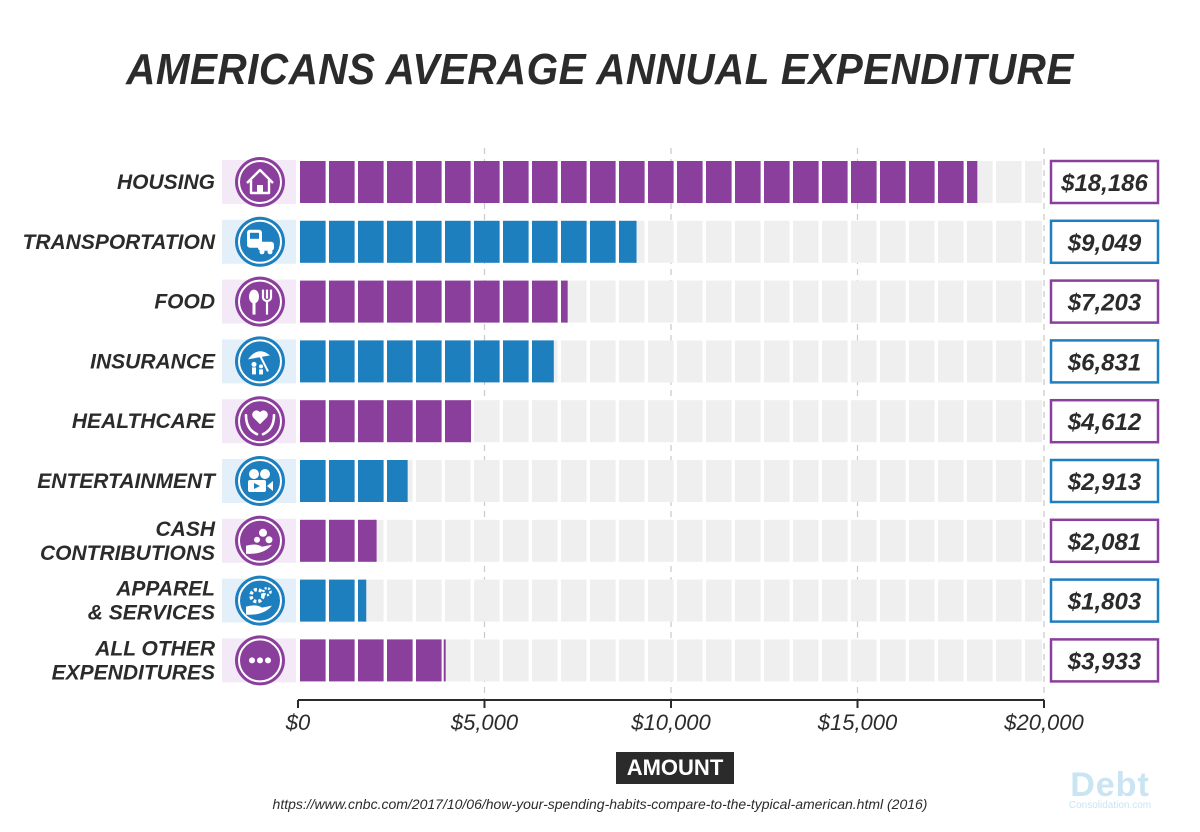 This screenshot has height=832, width=1200. I want to click on bar-row: HEALTHCARE $4,612, so click(616, 421).